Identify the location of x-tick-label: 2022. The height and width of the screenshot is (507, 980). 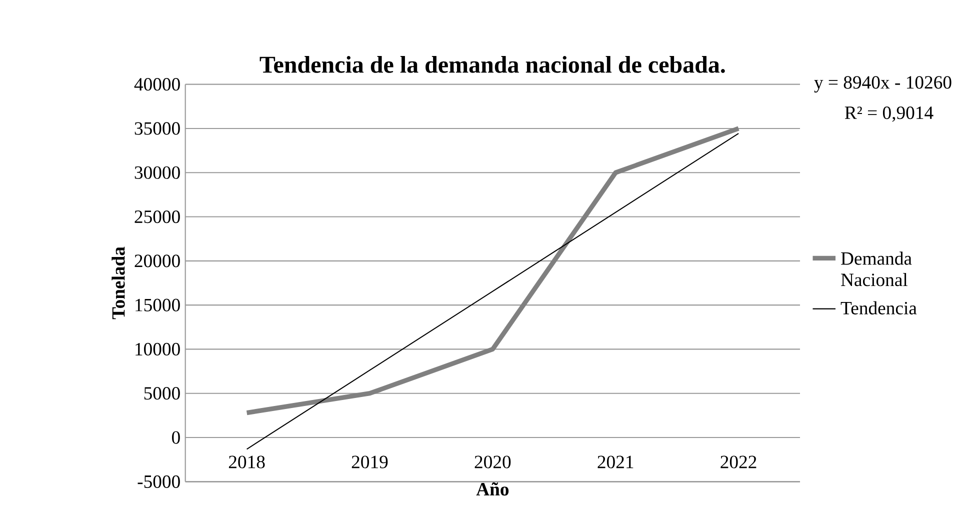
(738, 462).